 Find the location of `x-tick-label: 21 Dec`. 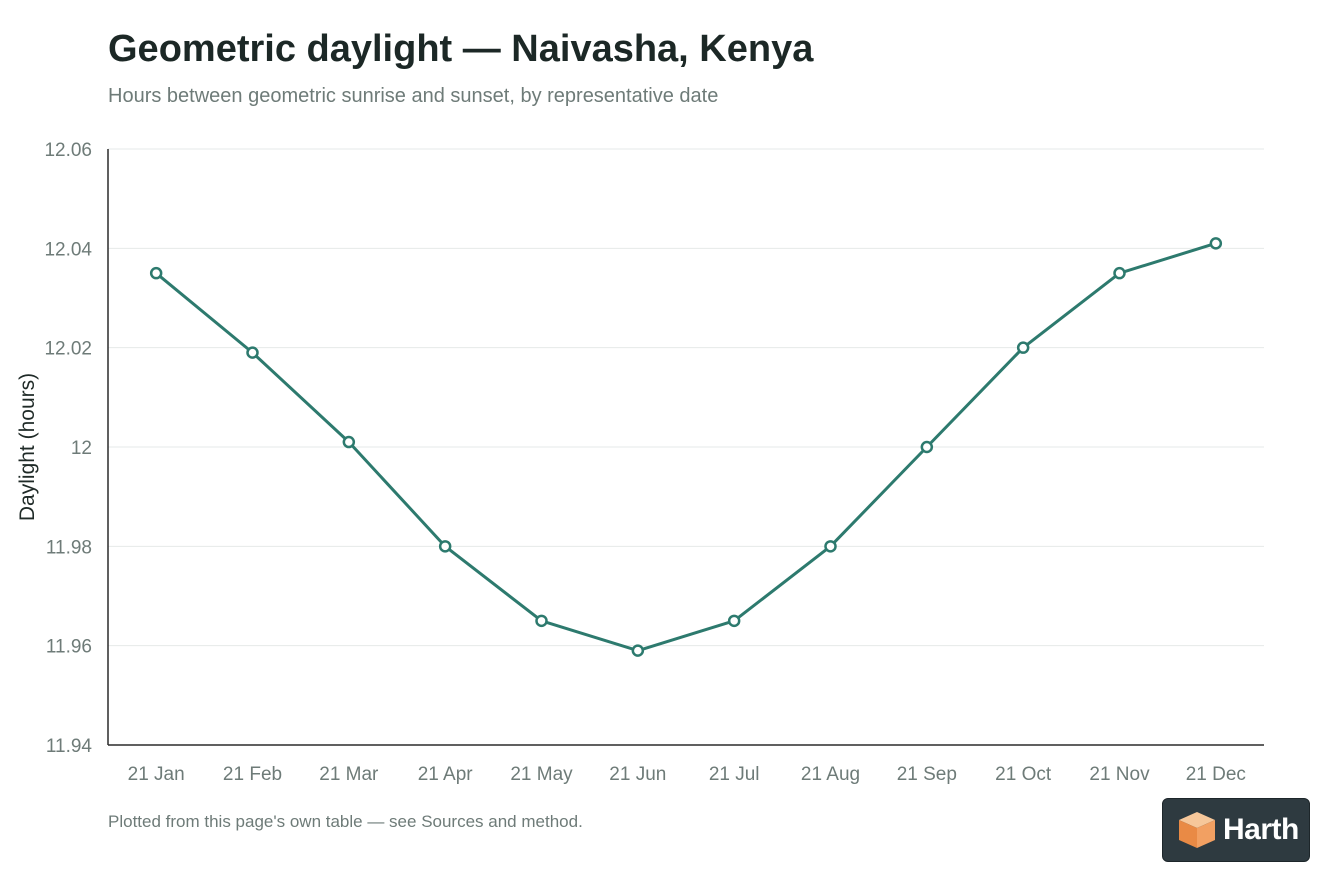

x-tick-label: 21 Dec is located at coordinates (1216, 774).